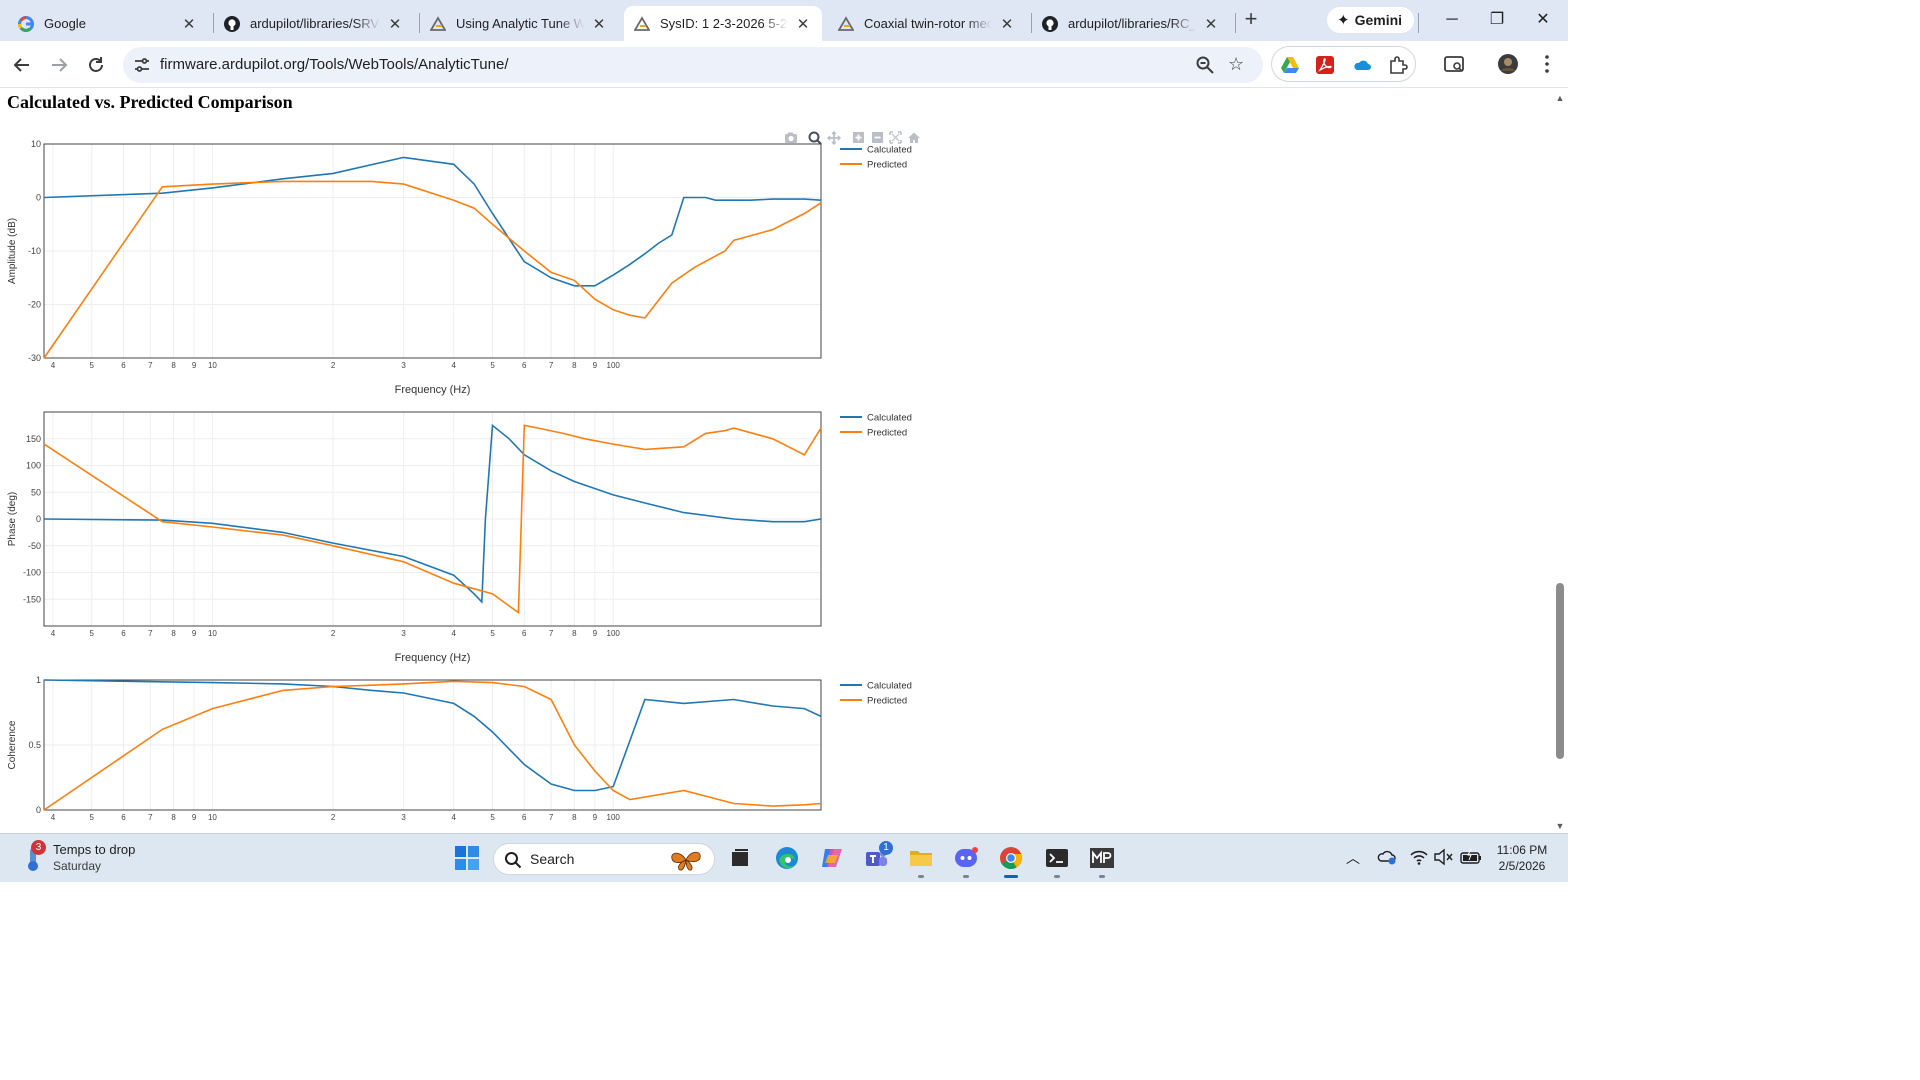  I want to click on scroll-up-arrow-icon: ▲, so click(1560, 98).